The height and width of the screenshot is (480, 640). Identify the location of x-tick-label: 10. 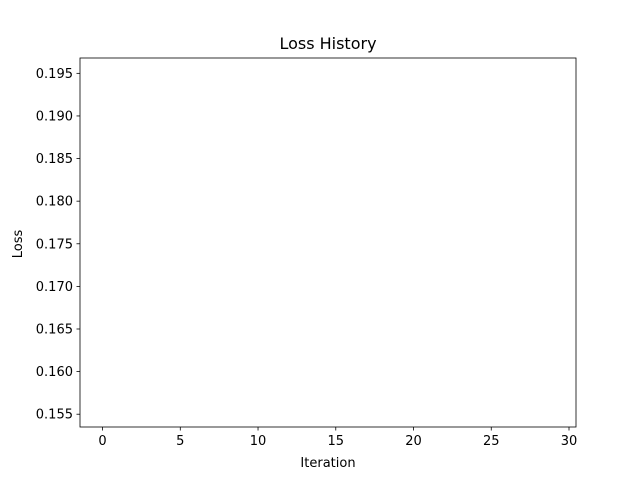
(258, 441).